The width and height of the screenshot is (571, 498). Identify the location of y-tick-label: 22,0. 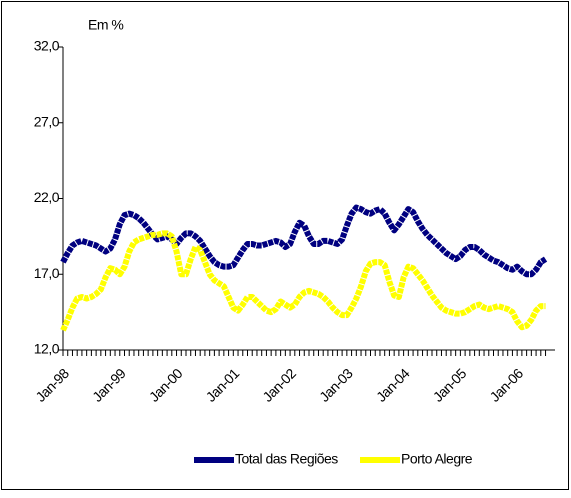
(47, 197).